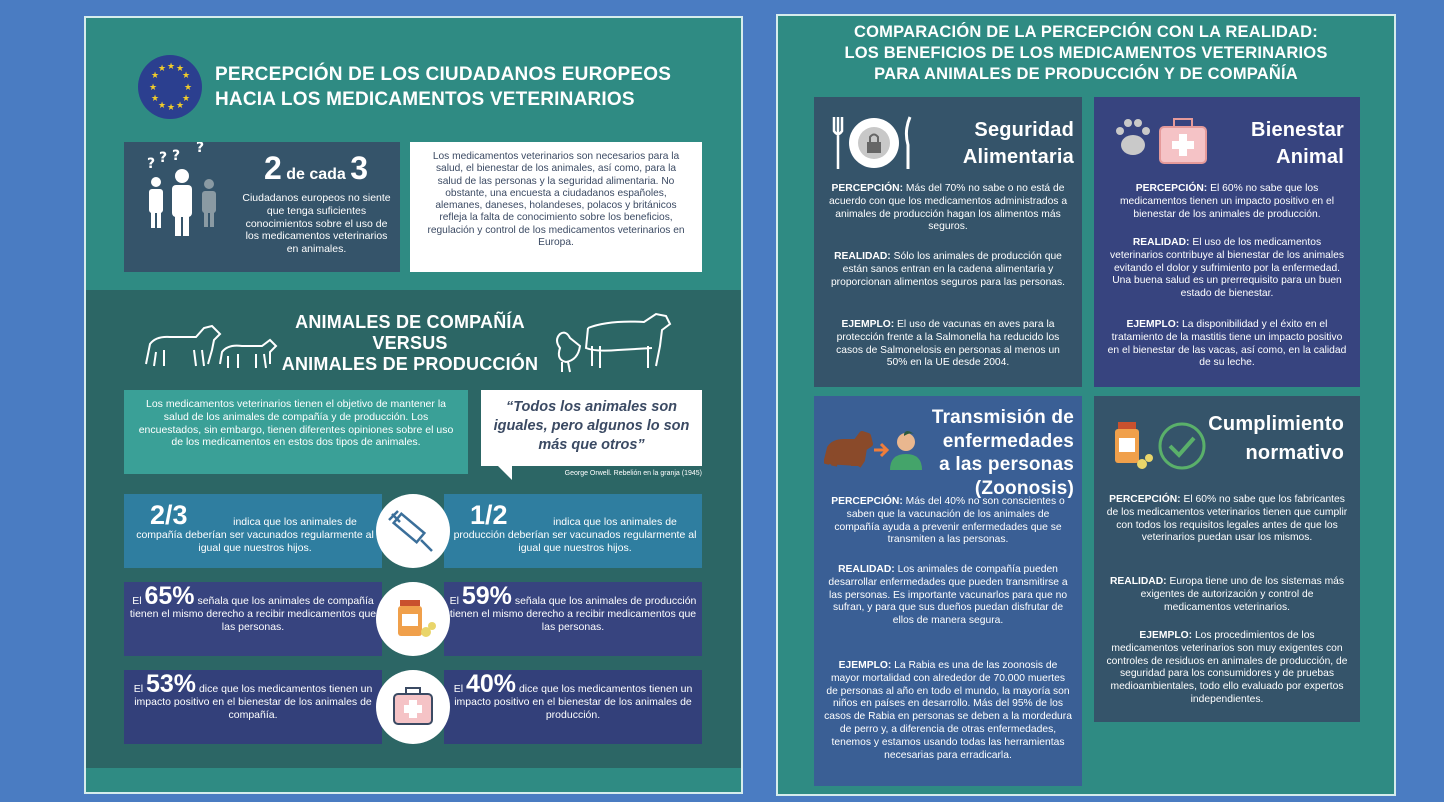 The height and width of the screenshot is (802, 1444). I want to click on stat-value: 65%, so click(169, 596).